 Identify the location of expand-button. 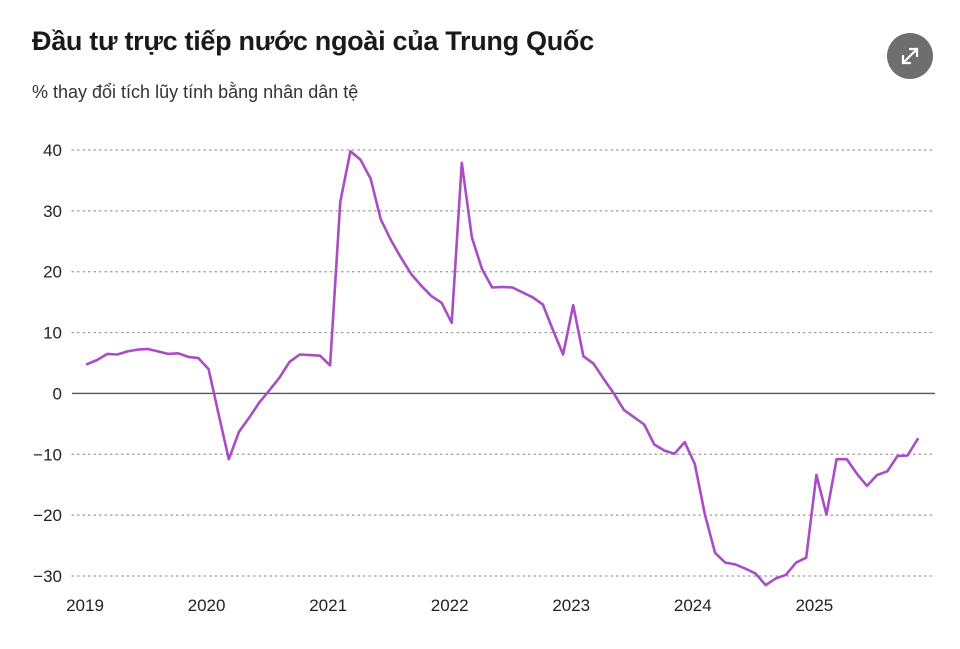
(910, 56).